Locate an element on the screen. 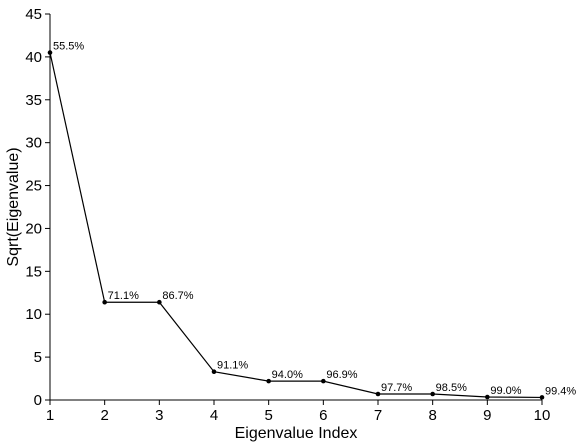 The image size is (581, 444). y-tick-label: 45 is located at coordinates (33, 14).